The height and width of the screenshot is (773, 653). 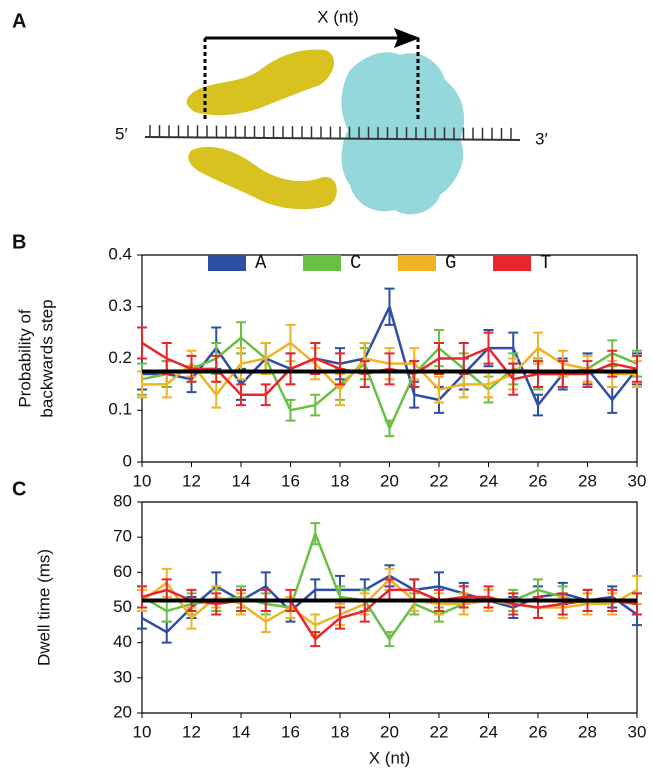 What do you see at coordinates (545, 263) in the screenshot?
I see `legend-label: T` at bounding box center [545, 263].